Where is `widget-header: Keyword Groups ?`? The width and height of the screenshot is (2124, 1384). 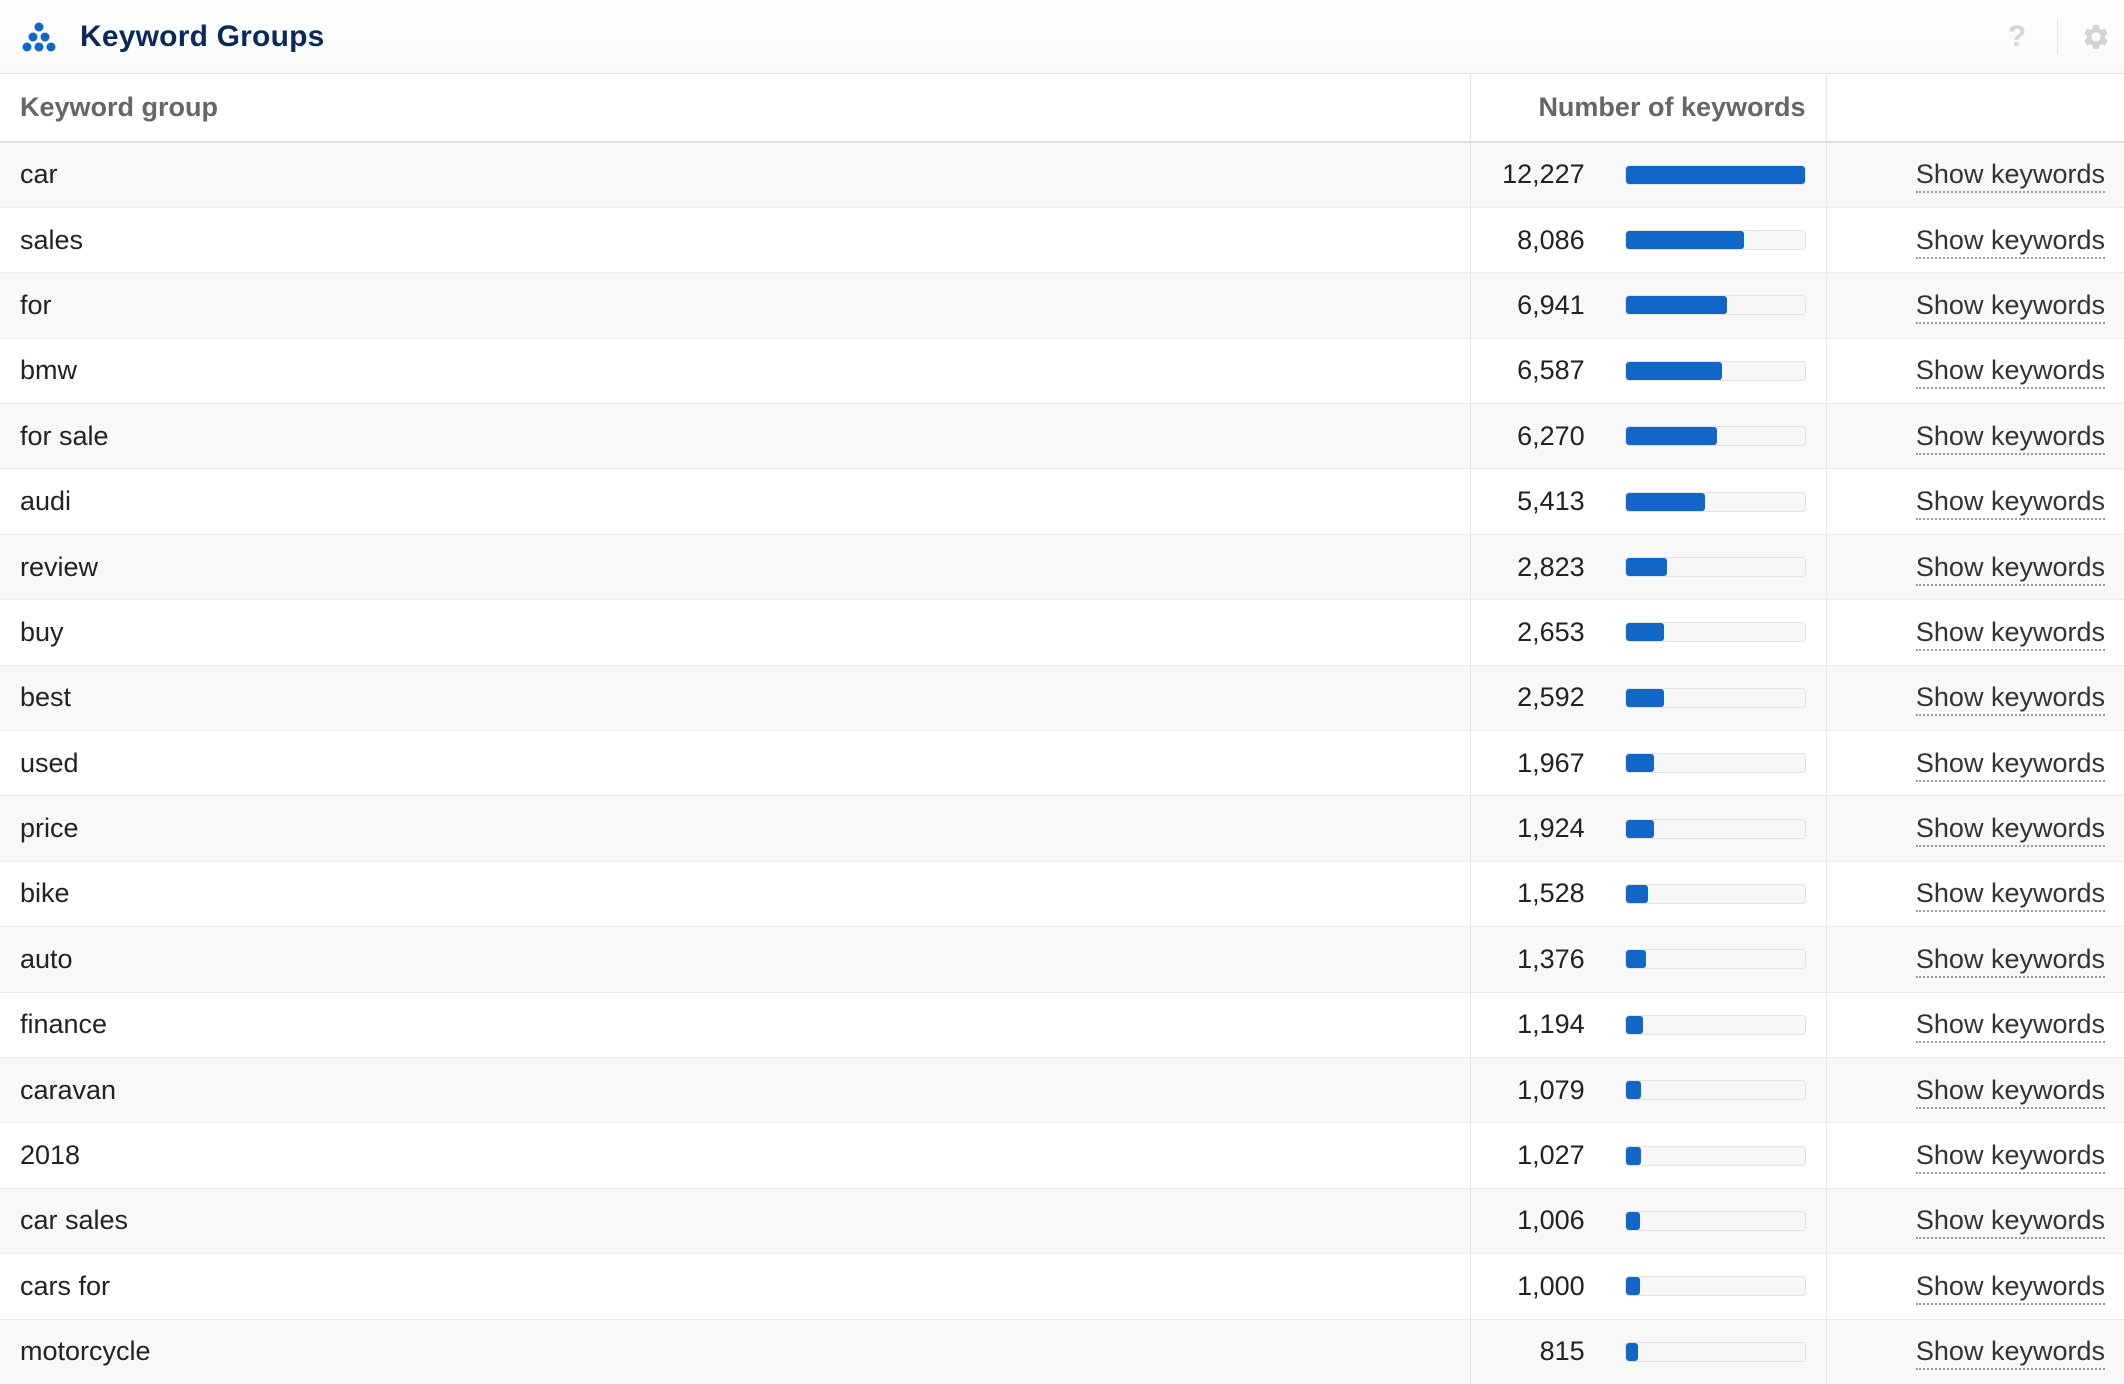
widget-header: Keyword Groups ? is located at coordinates (1062, 37).